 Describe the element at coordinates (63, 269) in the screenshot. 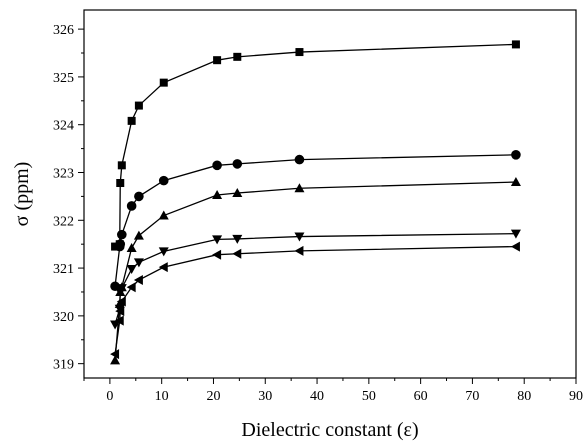

I see `y-tick-label: 321` at that location.